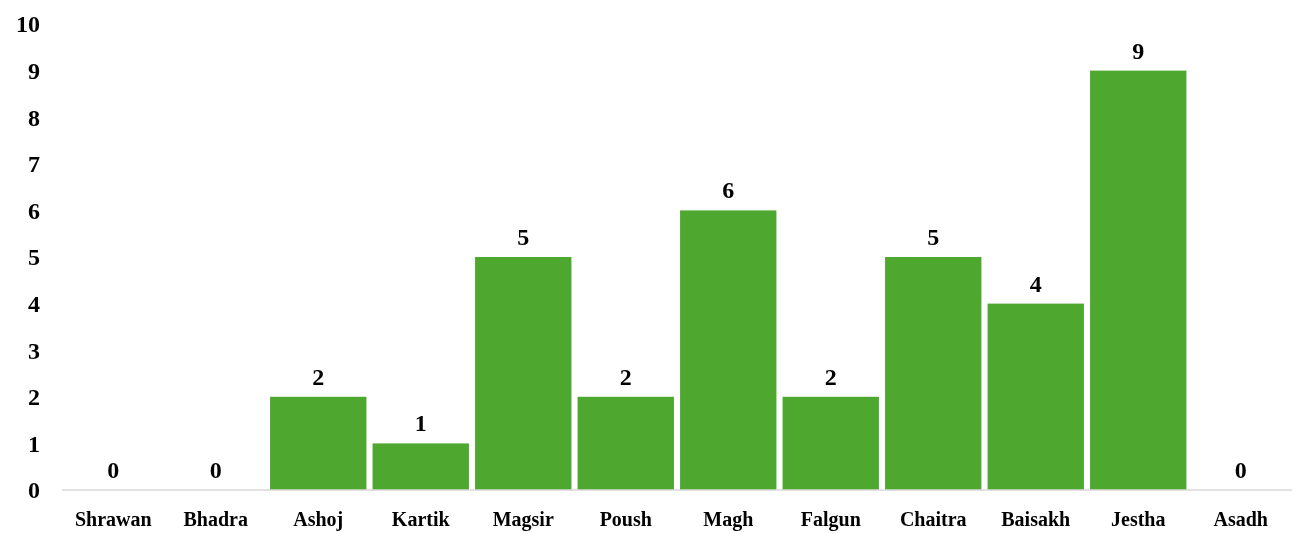  Describe the element at coordinates (34, 71) in the screenshot. I see `y-tick-label: 9` at that location.